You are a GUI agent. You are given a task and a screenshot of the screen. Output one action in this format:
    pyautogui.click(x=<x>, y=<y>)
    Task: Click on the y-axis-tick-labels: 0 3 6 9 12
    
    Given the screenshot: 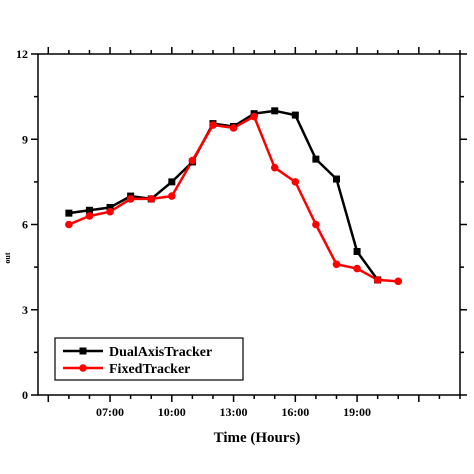 What is the action you would take?
    pyautogui.click(x=22, y=224)
    